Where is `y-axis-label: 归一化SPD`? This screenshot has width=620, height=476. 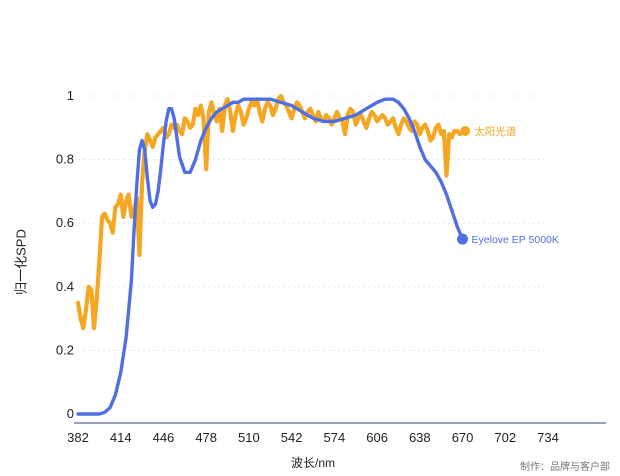
y-axis-label: 归一化SPD is located at coordinates (21, 262).